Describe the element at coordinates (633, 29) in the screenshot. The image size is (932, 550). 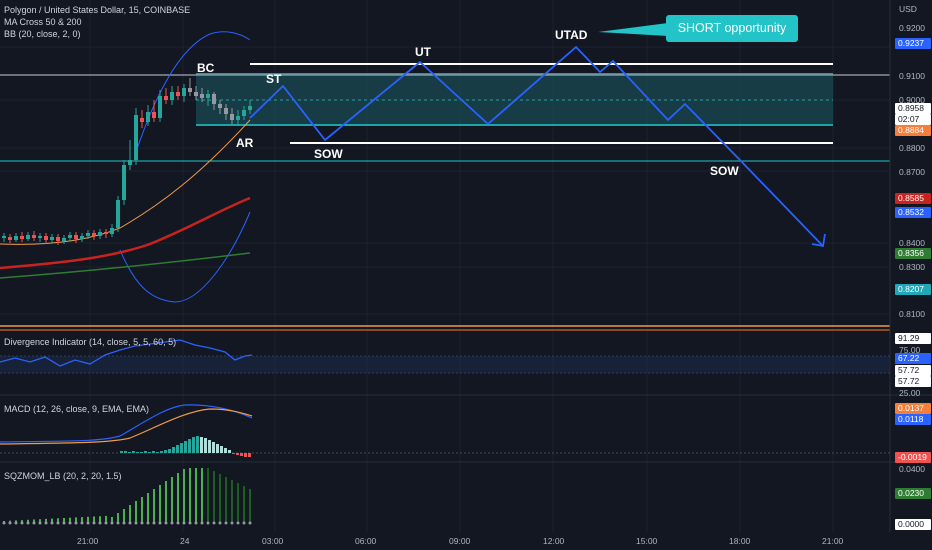
I see `callout-pointer` at that location.